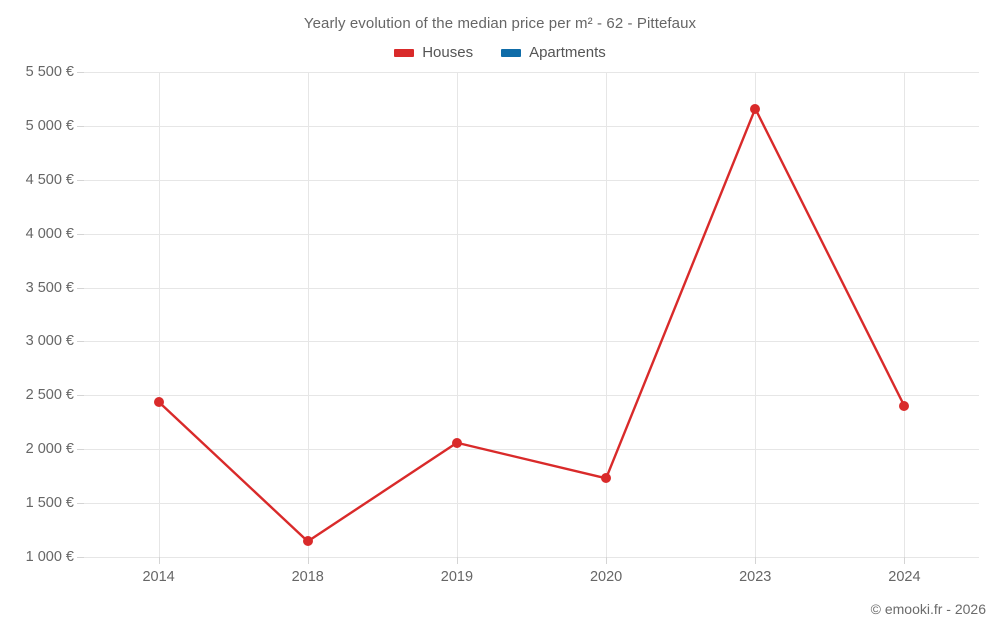 The height and width of the screenshot is (625, 1000). I want to click on y-axis-label: 3 000 €, so click(49, 341).